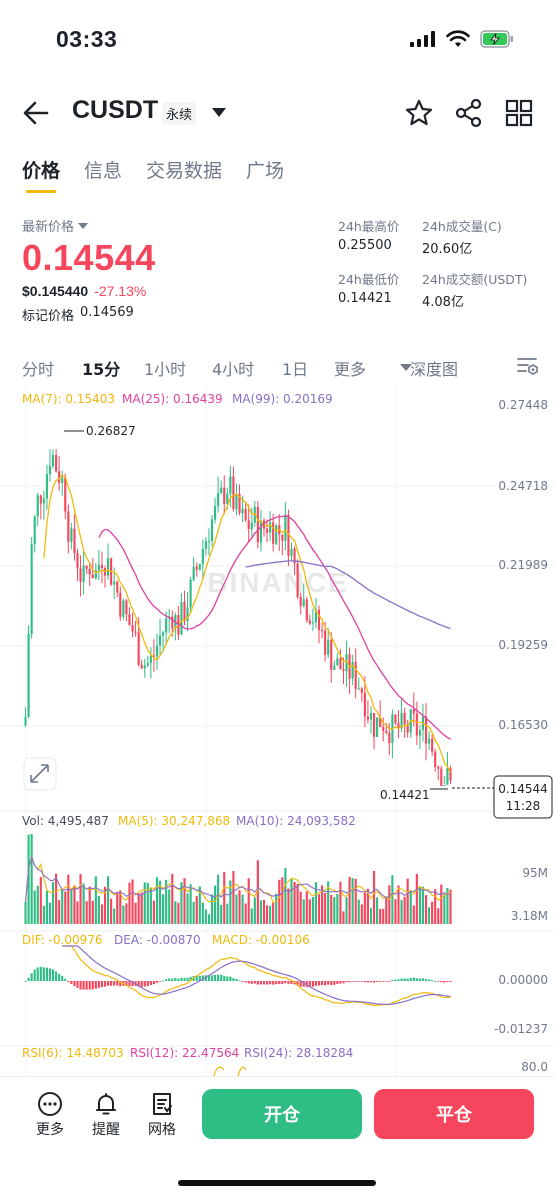 Image resolution: width=554 pixels, height=1200 pixels. What do you see at coordinates (434, 369) in the screenshot?
I see `depth-chart-tab: 深度图` at bounding box center [434, 369].